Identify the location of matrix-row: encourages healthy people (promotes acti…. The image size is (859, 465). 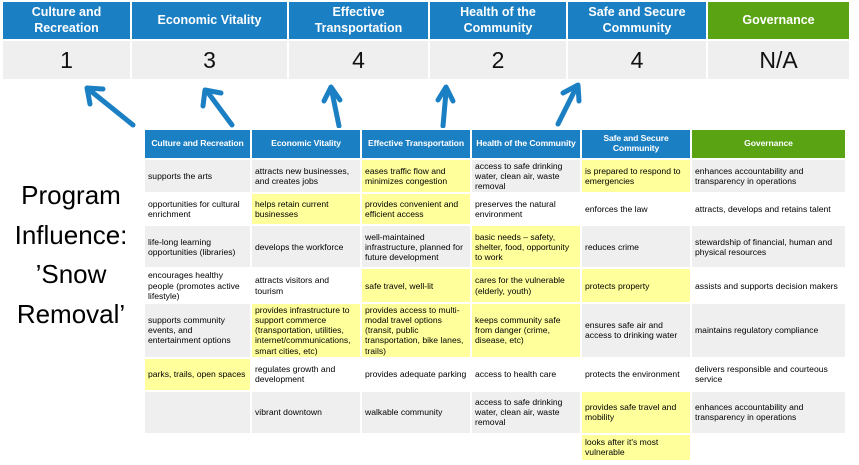
(495, 285).